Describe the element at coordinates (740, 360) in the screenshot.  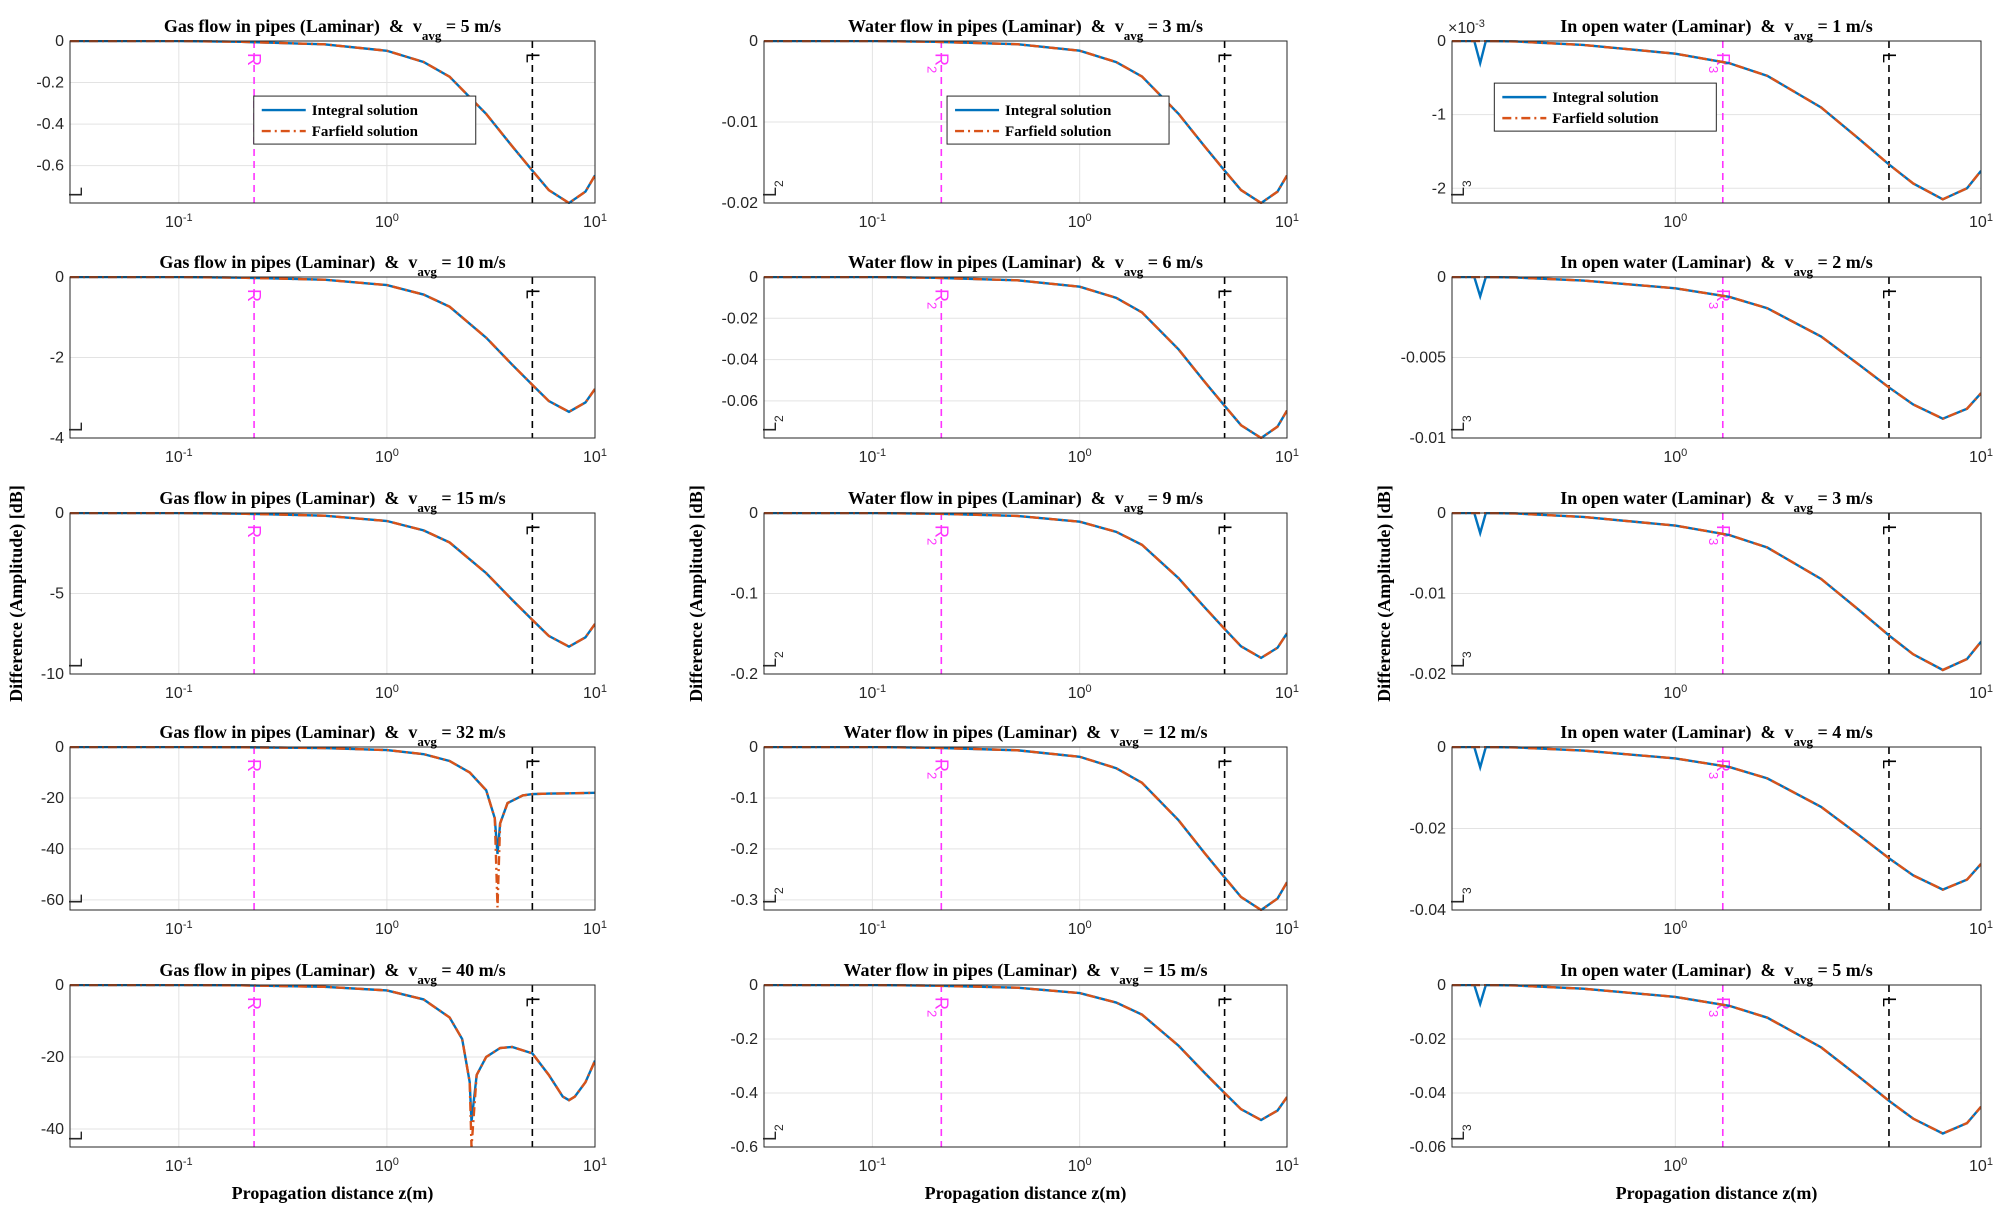
I see `y-tick-label: -0.04` at that location.